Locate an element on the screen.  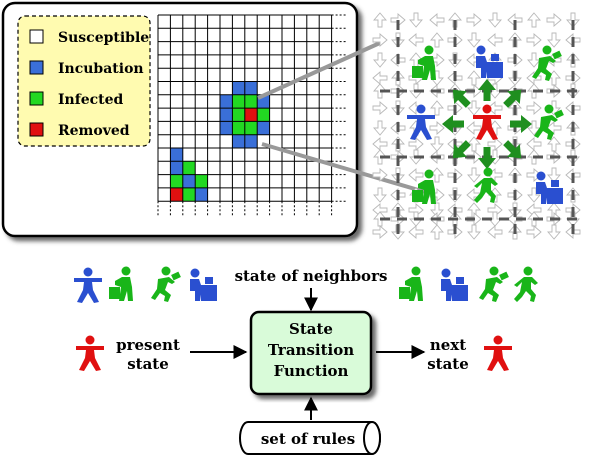
legend-item: Infected is located at coordinates (76, 99).